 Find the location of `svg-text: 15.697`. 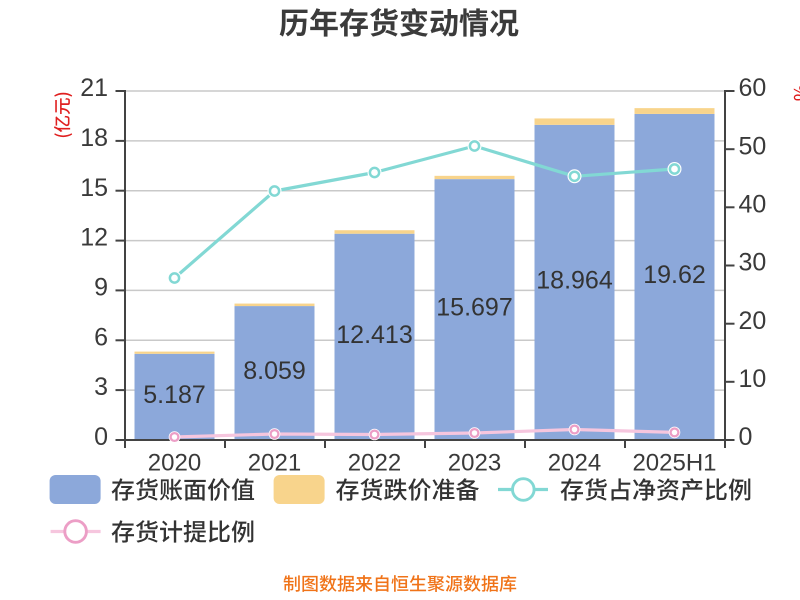

svg-text: 15.697 is located at coordinates (474, 308).